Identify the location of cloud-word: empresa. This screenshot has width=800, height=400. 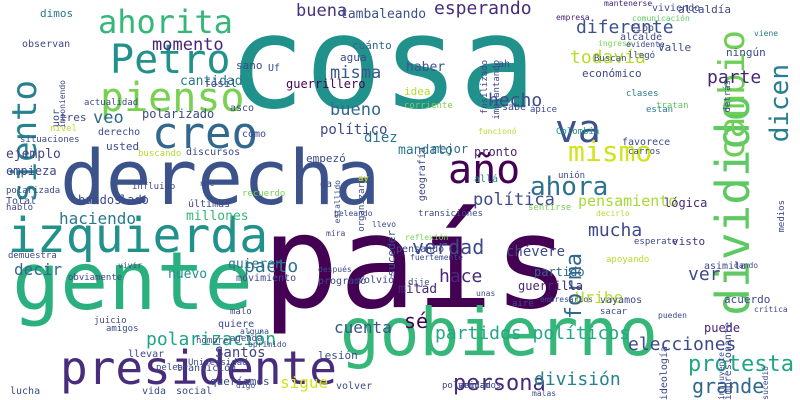
(573, 17).